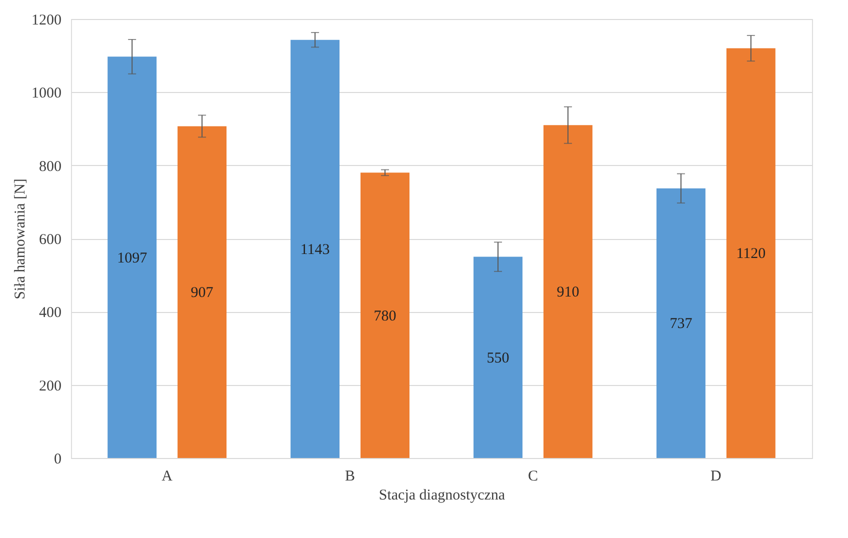 The image size is (848, 538). Describe the element at coordinates (50, 240) in the screenshot. I see `y-tick-label: 600` at that location.